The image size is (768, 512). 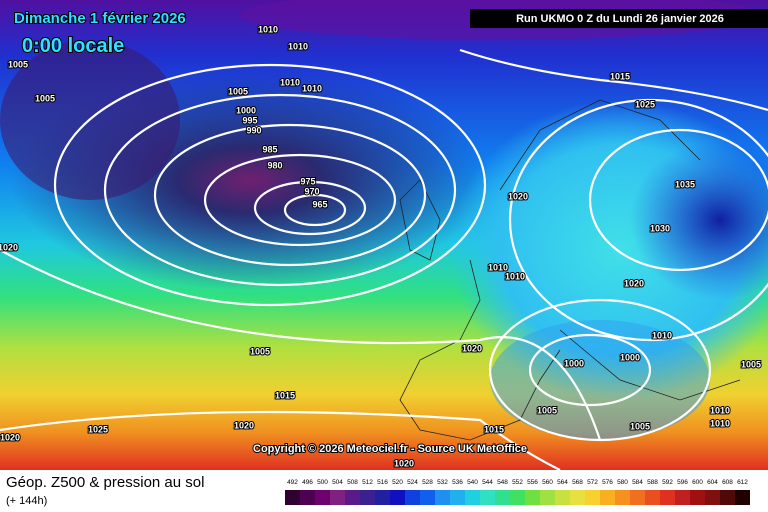 What do you see at coordinates (319, 204) in the screenshot?
I see `isobar-label: 965` at bounding box center [319, 204].